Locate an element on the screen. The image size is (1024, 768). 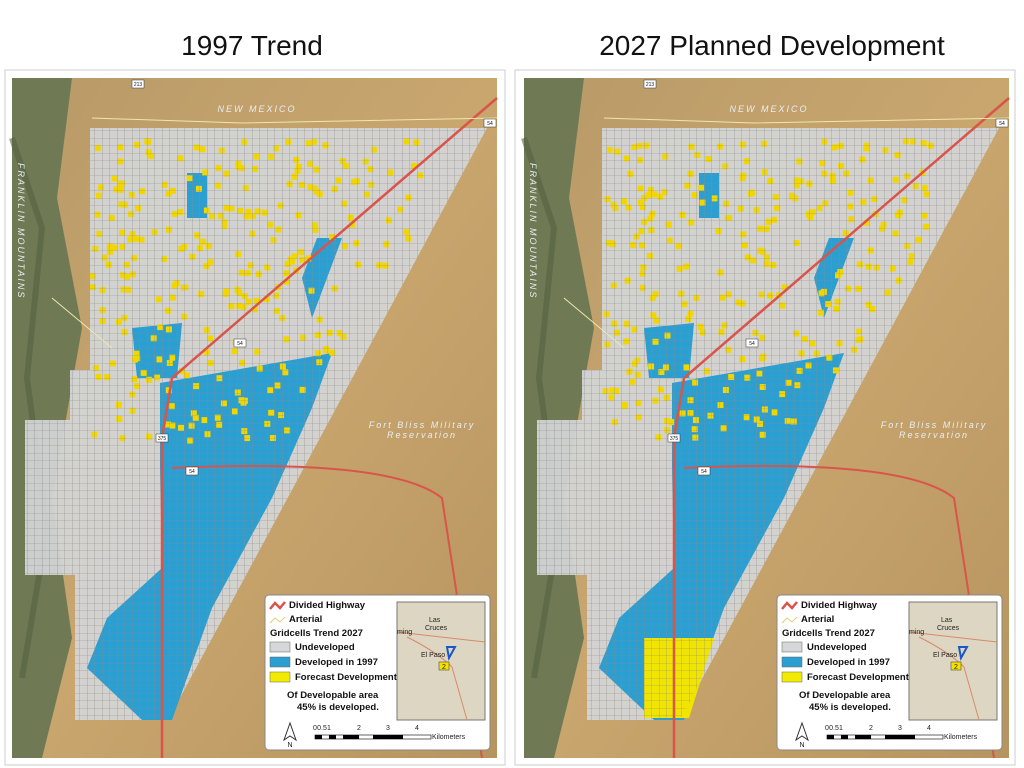
panel-title: 2027 Planned Development is located at coordinates (772, 45).